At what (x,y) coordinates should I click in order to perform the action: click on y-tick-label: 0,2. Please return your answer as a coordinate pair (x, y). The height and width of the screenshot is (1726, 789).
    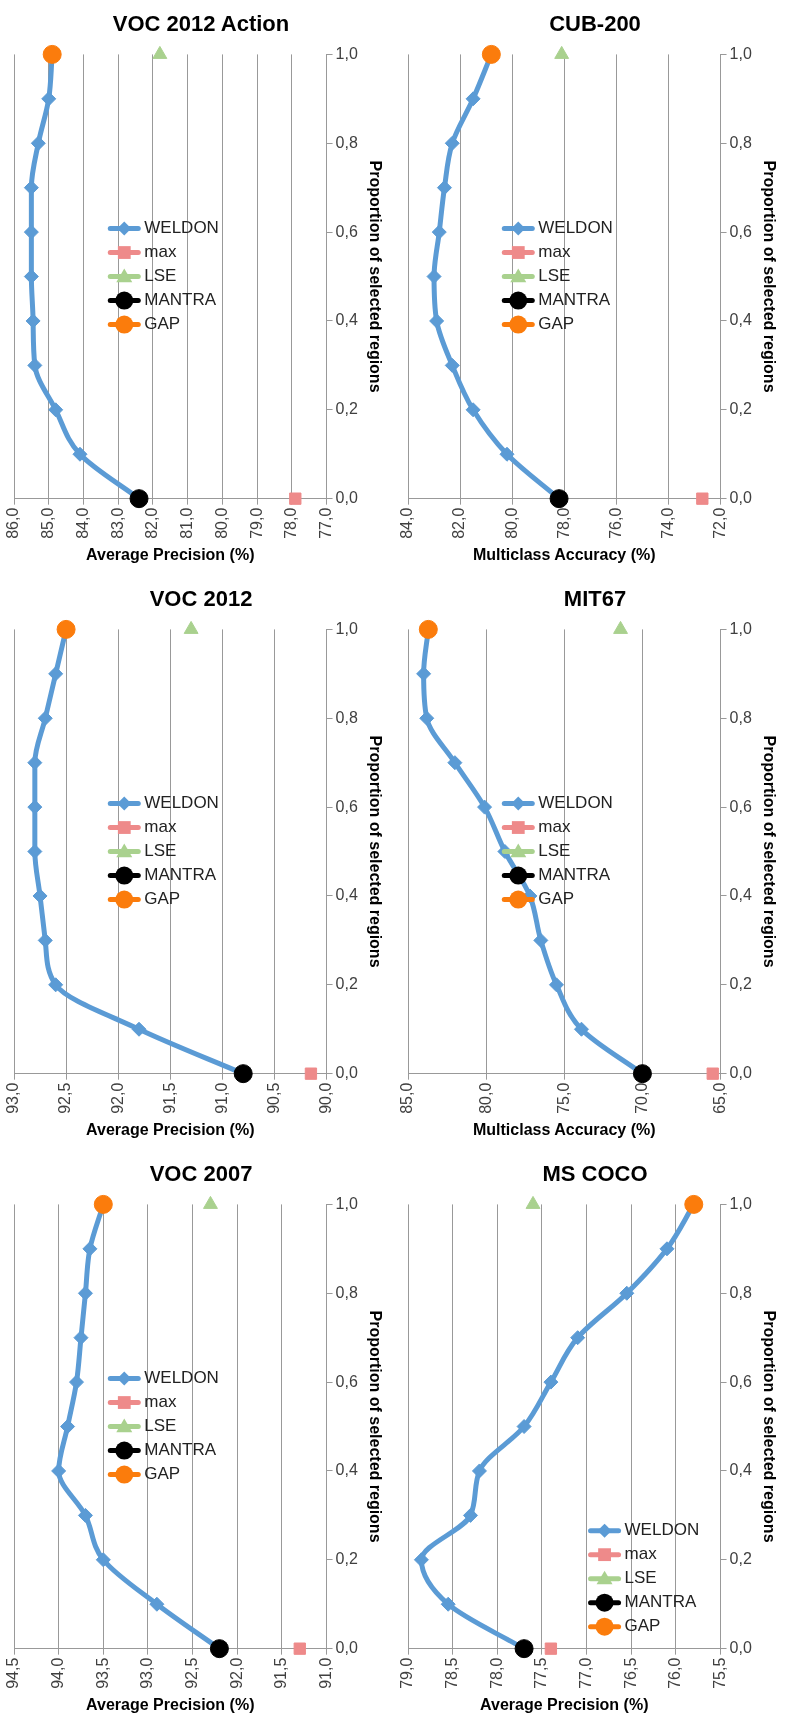
    Looking at the image, I should click on (740, 984).